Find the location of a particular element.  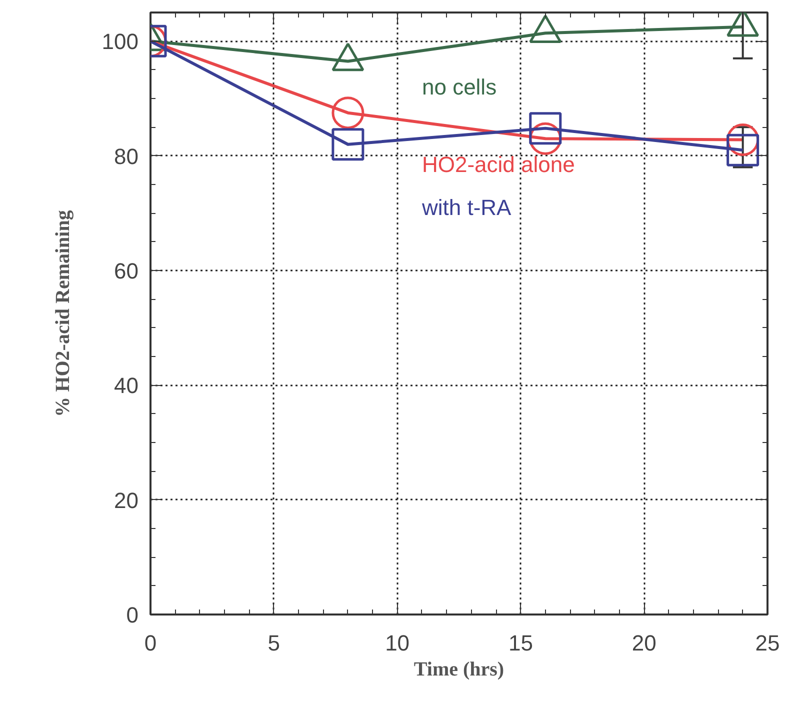

y-tick-label: 20 is located at coordinates (126, 500).